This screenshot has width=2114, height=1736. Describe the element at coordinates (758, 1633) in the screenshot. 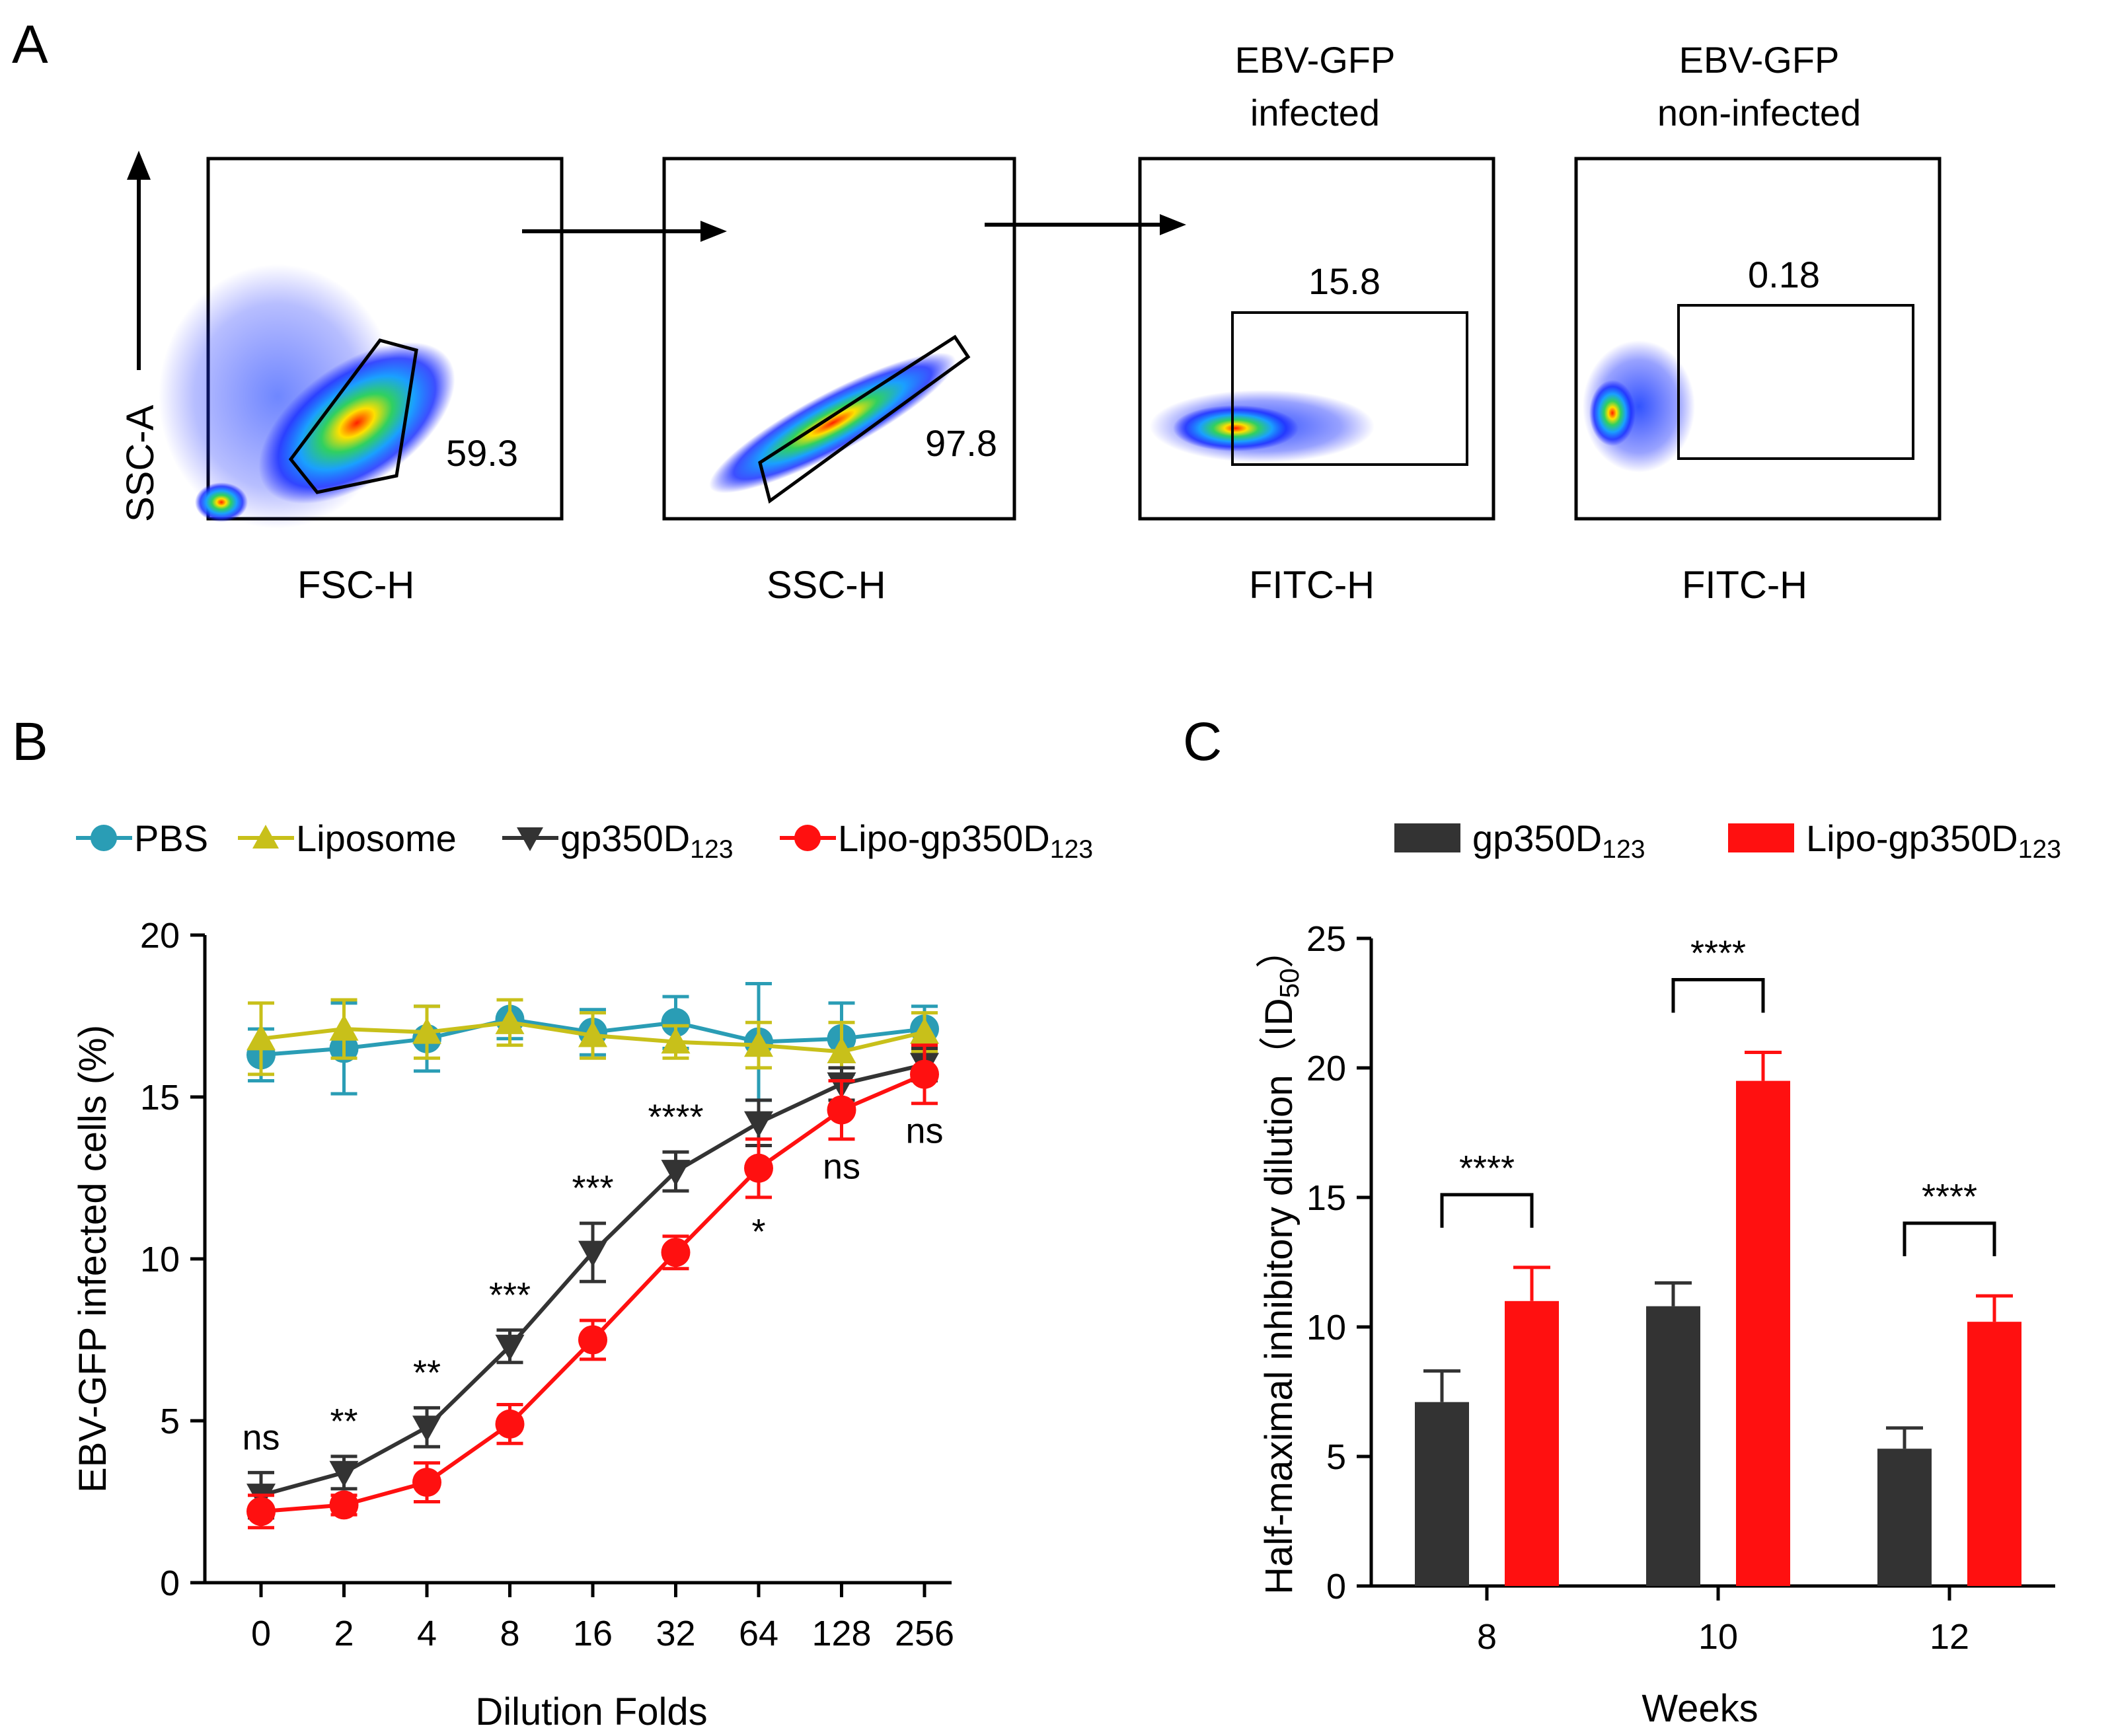

I see `x-tick-label: 64` at that location.